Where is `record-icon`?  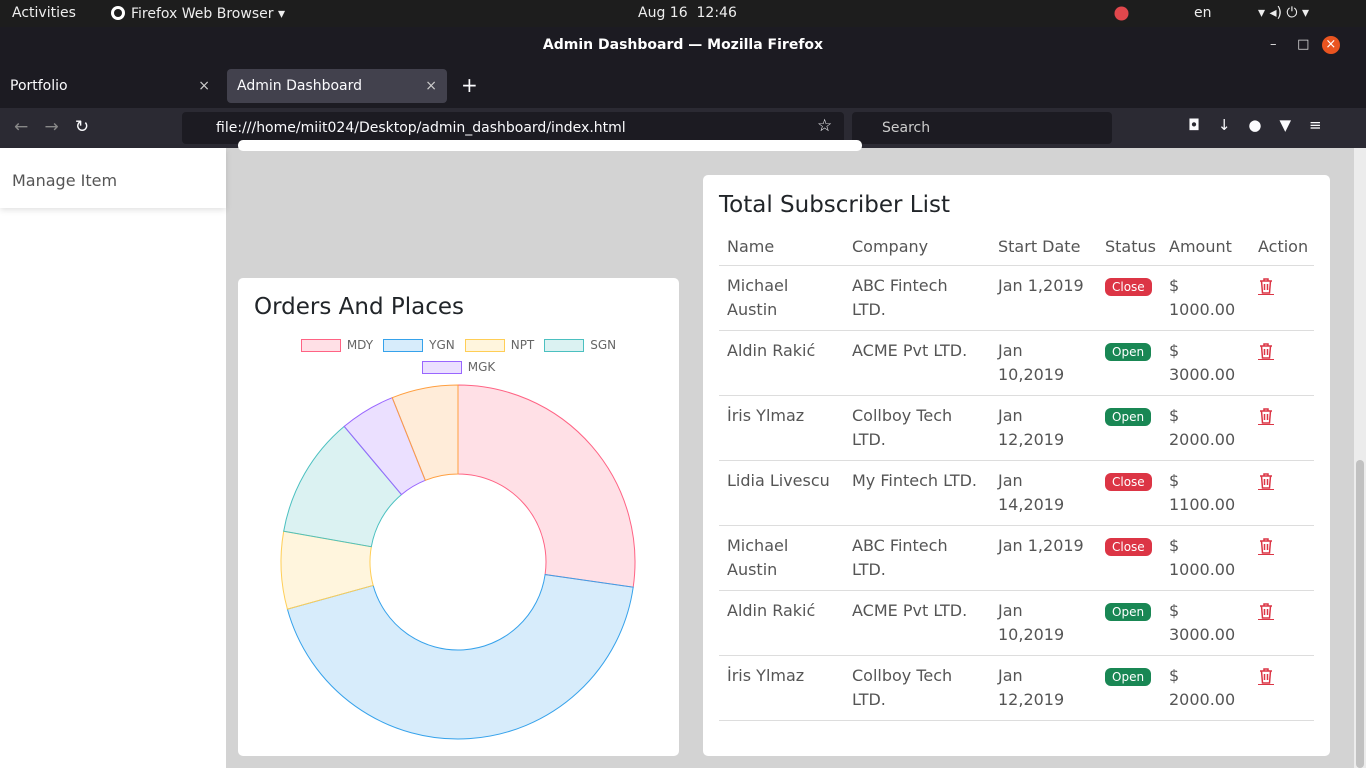
record-icon is located at coordinates (1121, 15).